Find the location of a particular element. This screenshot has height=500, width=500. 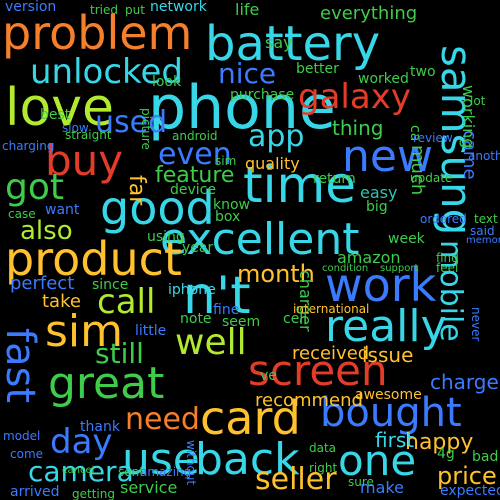

word-make: make is located at coordinates (382, 487).